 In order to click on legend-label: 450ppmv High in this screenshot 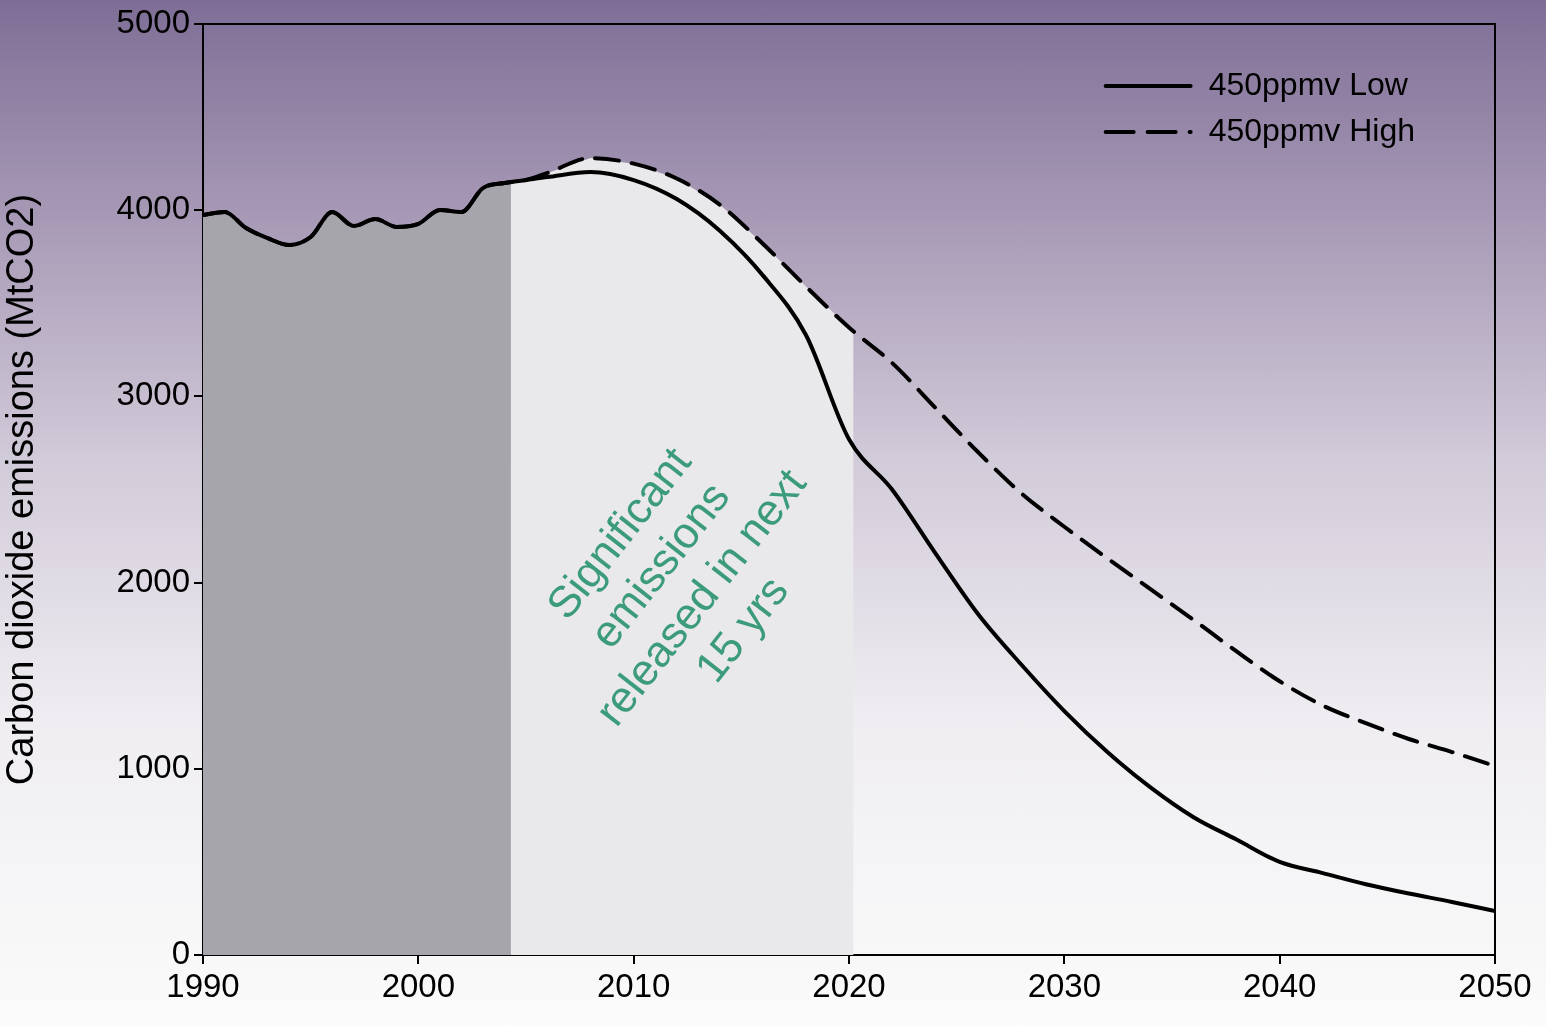, I will do `click(1311, 129)`.